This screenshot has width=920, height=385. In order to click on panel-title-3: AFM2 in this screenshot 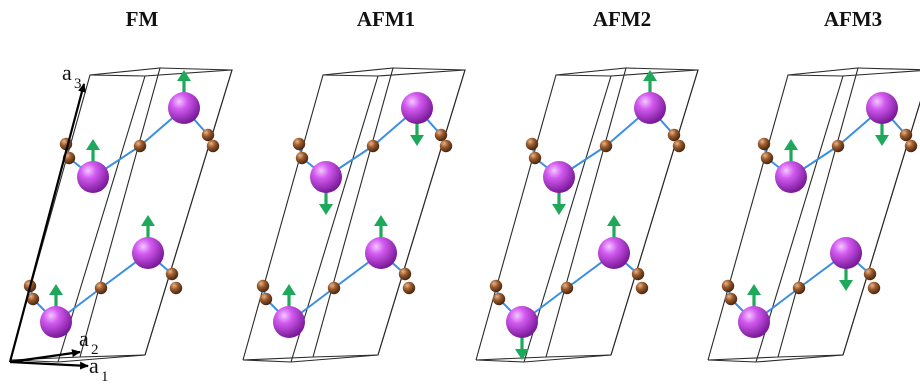, I will do `click(622, 19)`.